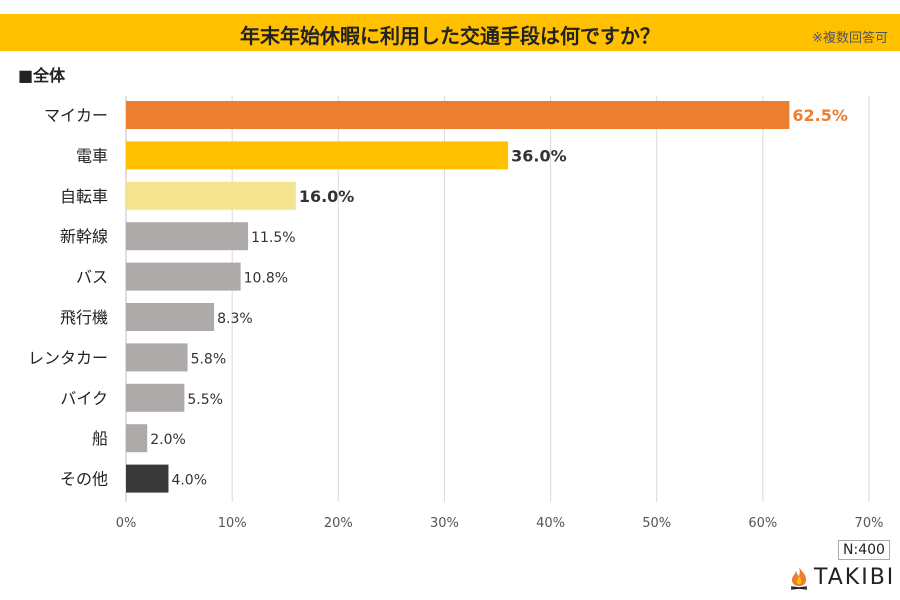 This screenshot has width=900, height=600. Describe the element at coordinates (76, 115) in the screenshot. I see `category-label: マイカー` at that location.